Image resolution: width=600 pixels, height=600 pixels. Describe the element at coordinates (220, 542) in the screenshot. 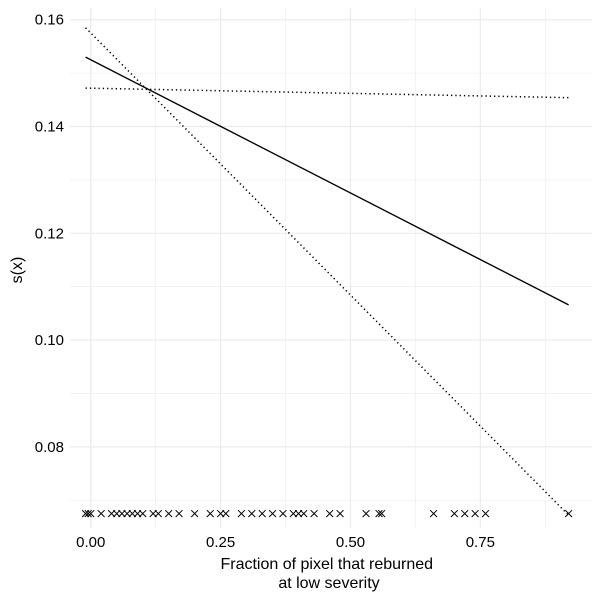

I see `x-tick-label: 0.25` at that location.